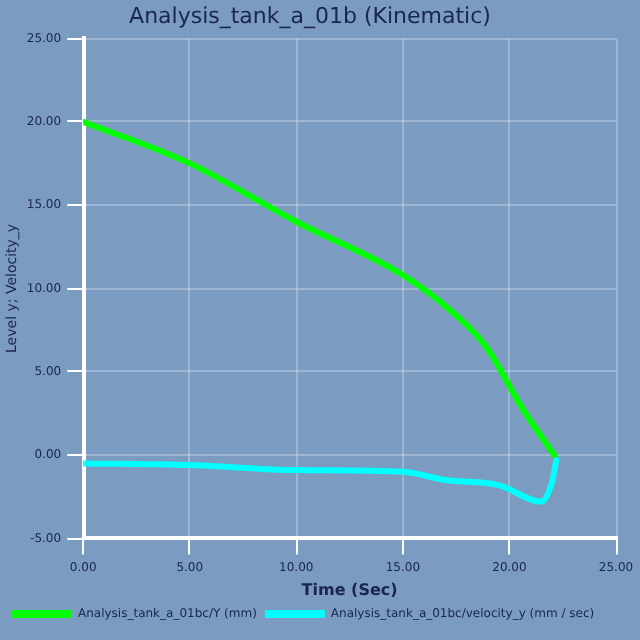 The width and height of the screenshot is (640, 640). Describe the element at coordinates (321, 481) in the screenshot. I see `line-series` at that location.